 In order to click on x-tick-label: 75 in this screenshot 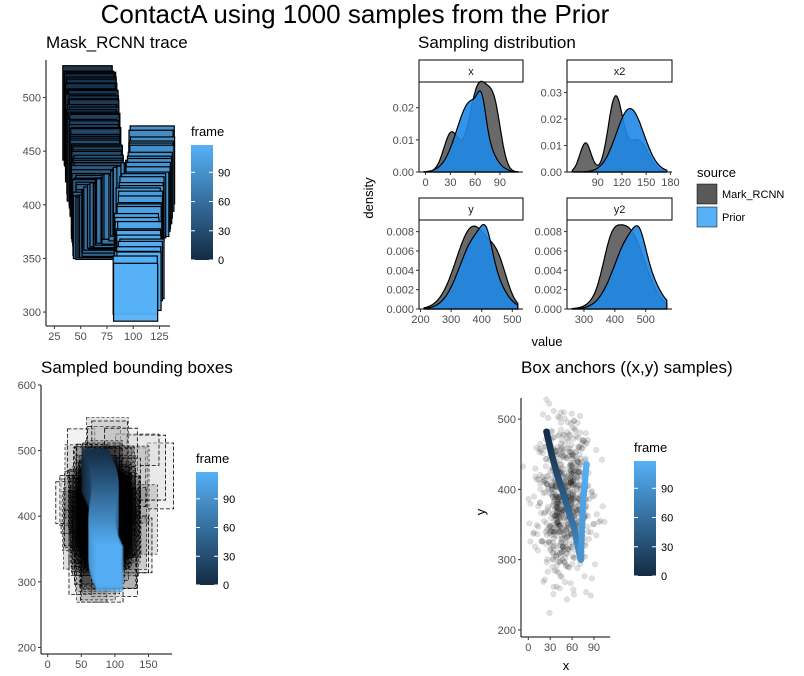, I will do `click(107, 337)`.